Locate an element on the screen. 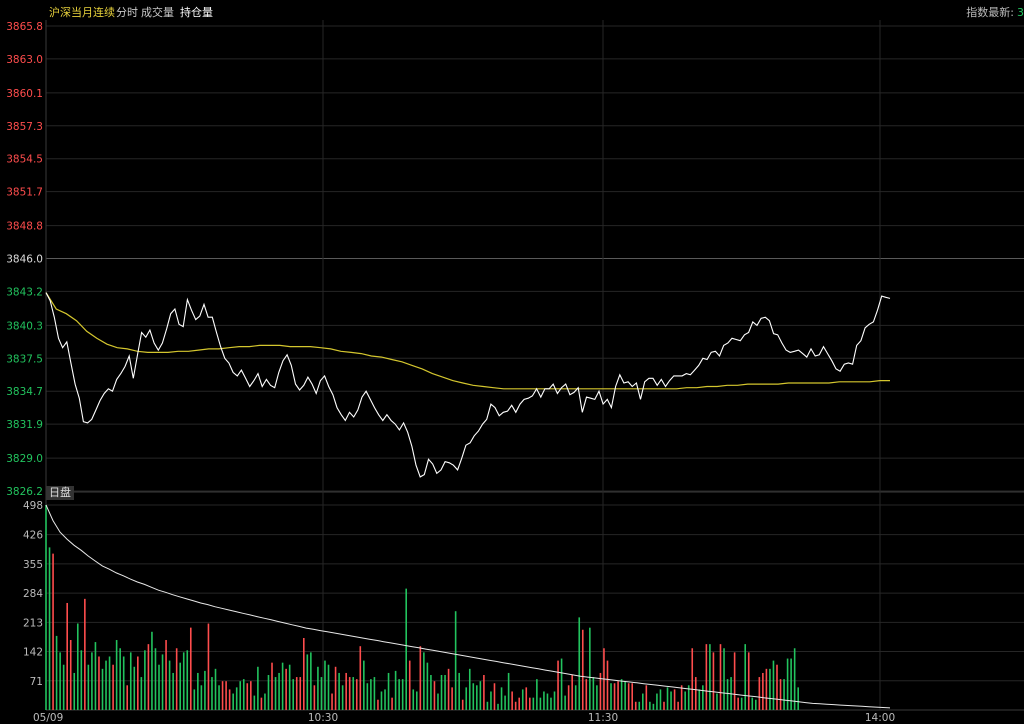 Image resolution: width=1024 pixels, height=724 pixels. volume-tick-label: 355 is located at coordinates (33, 565).